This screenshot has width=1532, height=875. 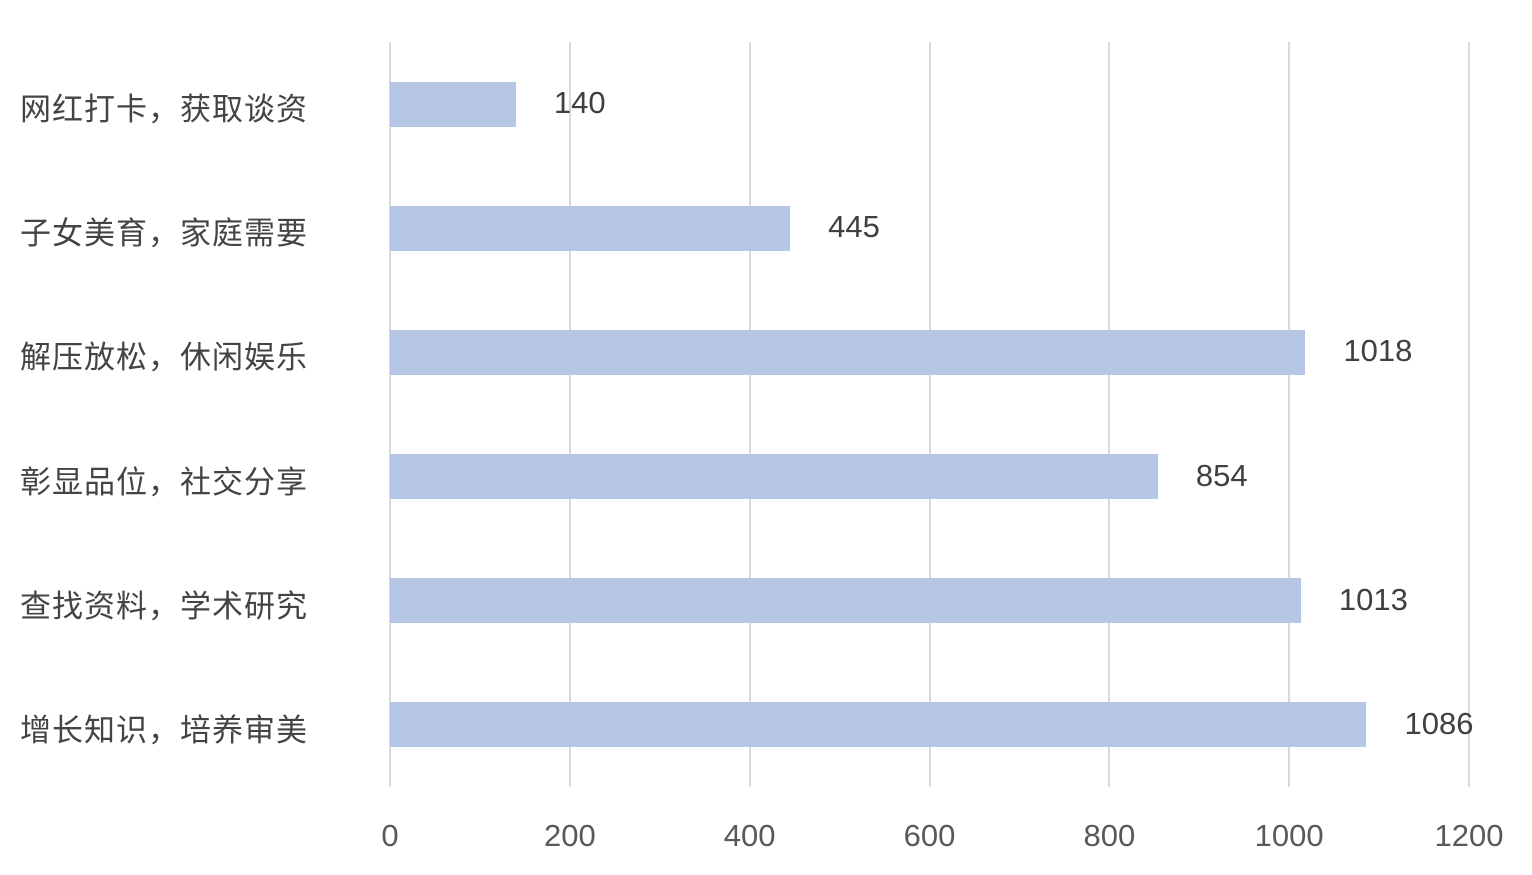 I want to click on chart-row: 网红打卡，获取谈资 140, so click(x=766, y=104).